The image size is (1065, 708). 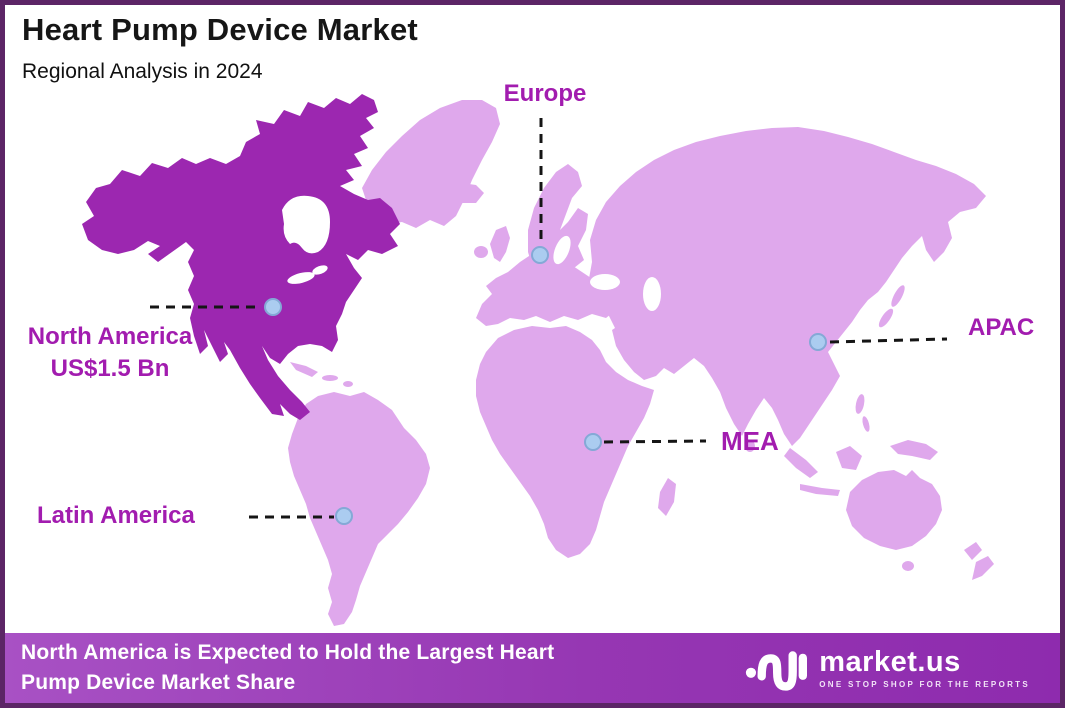 What do you see at coordinates (1001, 327) in the screenshot?
I see `apac-label: APAC` at bounding box center [1001, 327].